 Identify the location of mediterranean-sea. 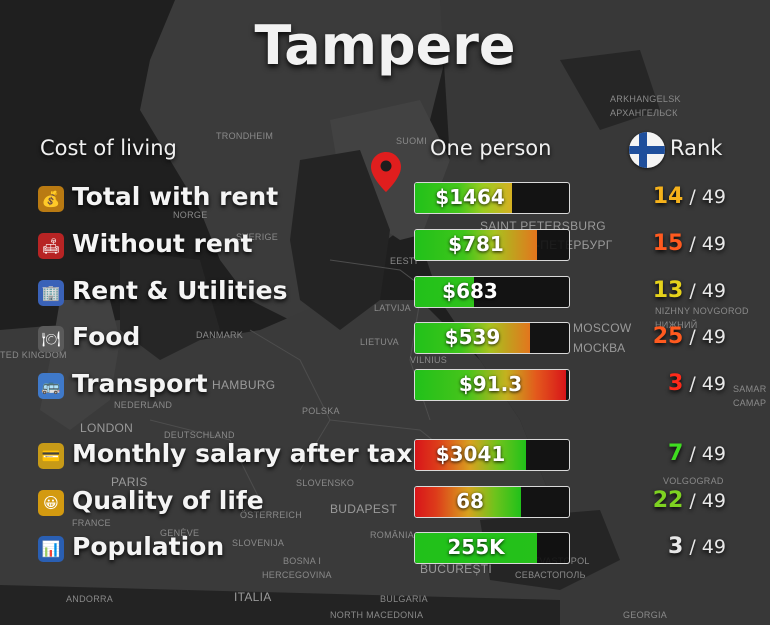
(280, 605).